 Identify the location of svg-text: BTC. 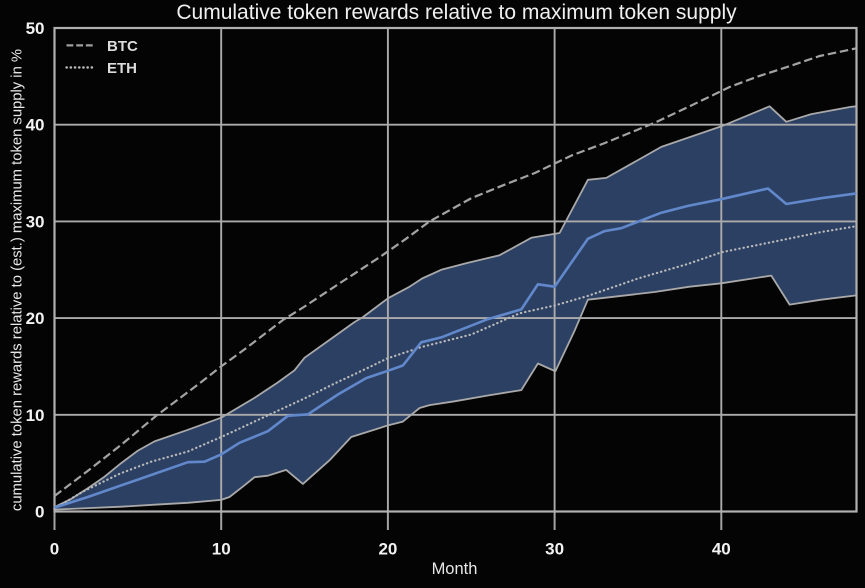
(122, 46).